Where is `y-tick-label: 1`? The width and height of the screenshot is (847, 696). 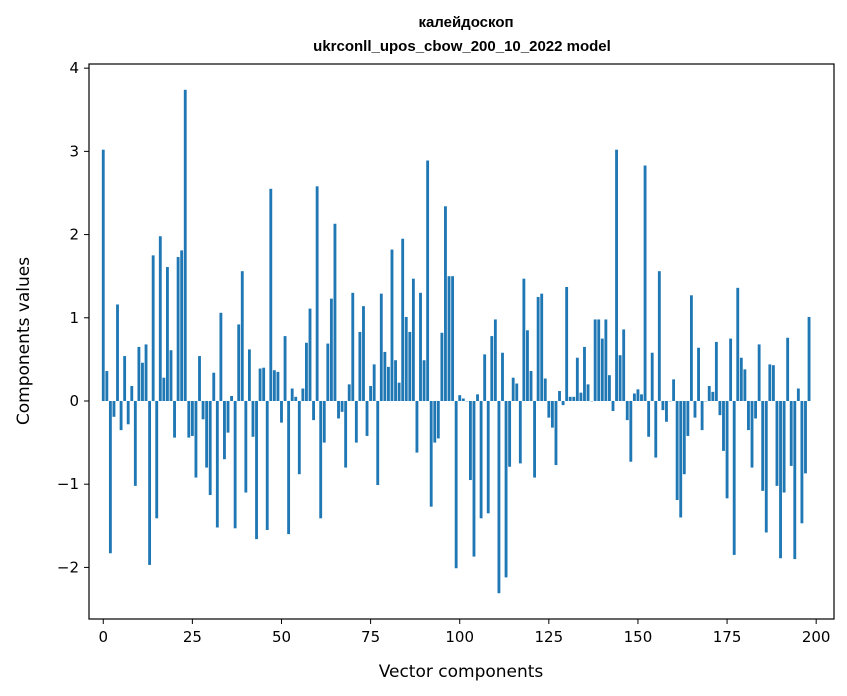
y-tick-label: 1 is located at coordinates (74, 318).